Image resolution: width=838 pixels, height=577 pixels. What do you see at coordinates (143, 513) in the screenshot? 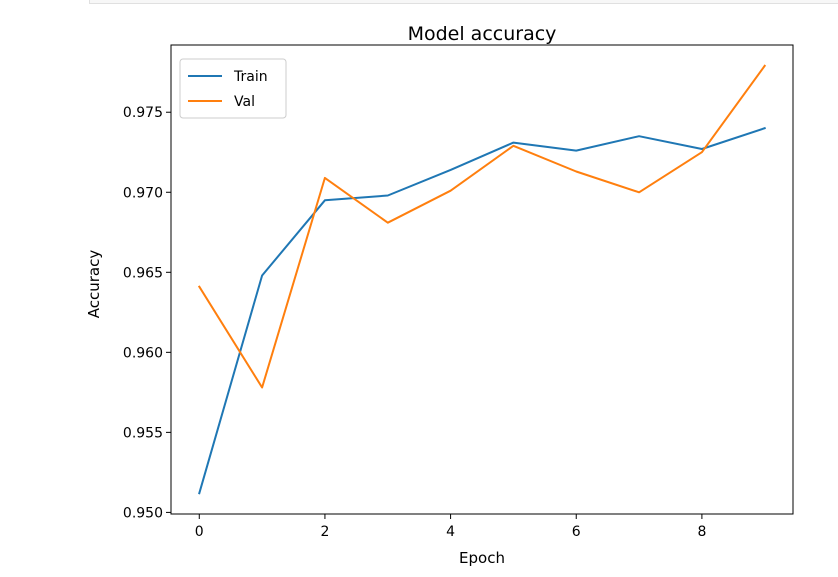
I see `y-tick-label: 0.950` at bounding box center [143, 513].